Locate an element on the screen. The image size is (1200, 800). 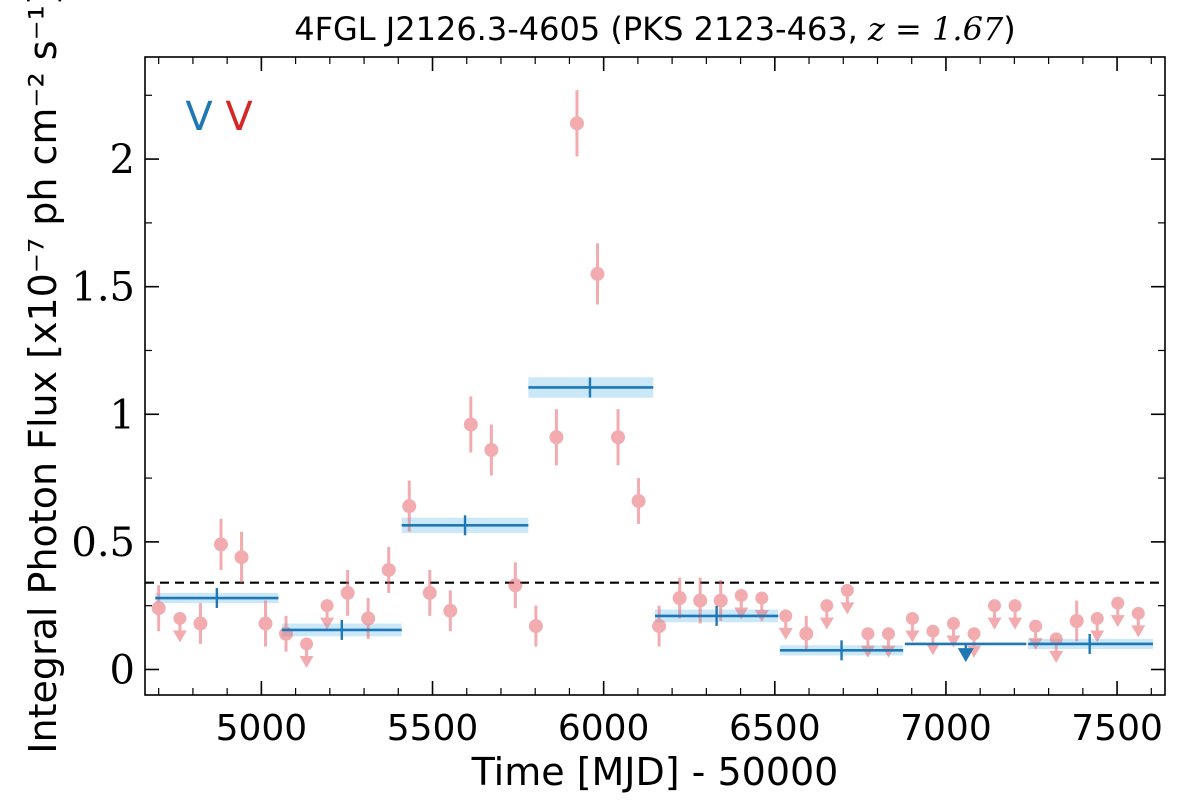
x-tick-label: 7000 is located at coordinates (946, 728).